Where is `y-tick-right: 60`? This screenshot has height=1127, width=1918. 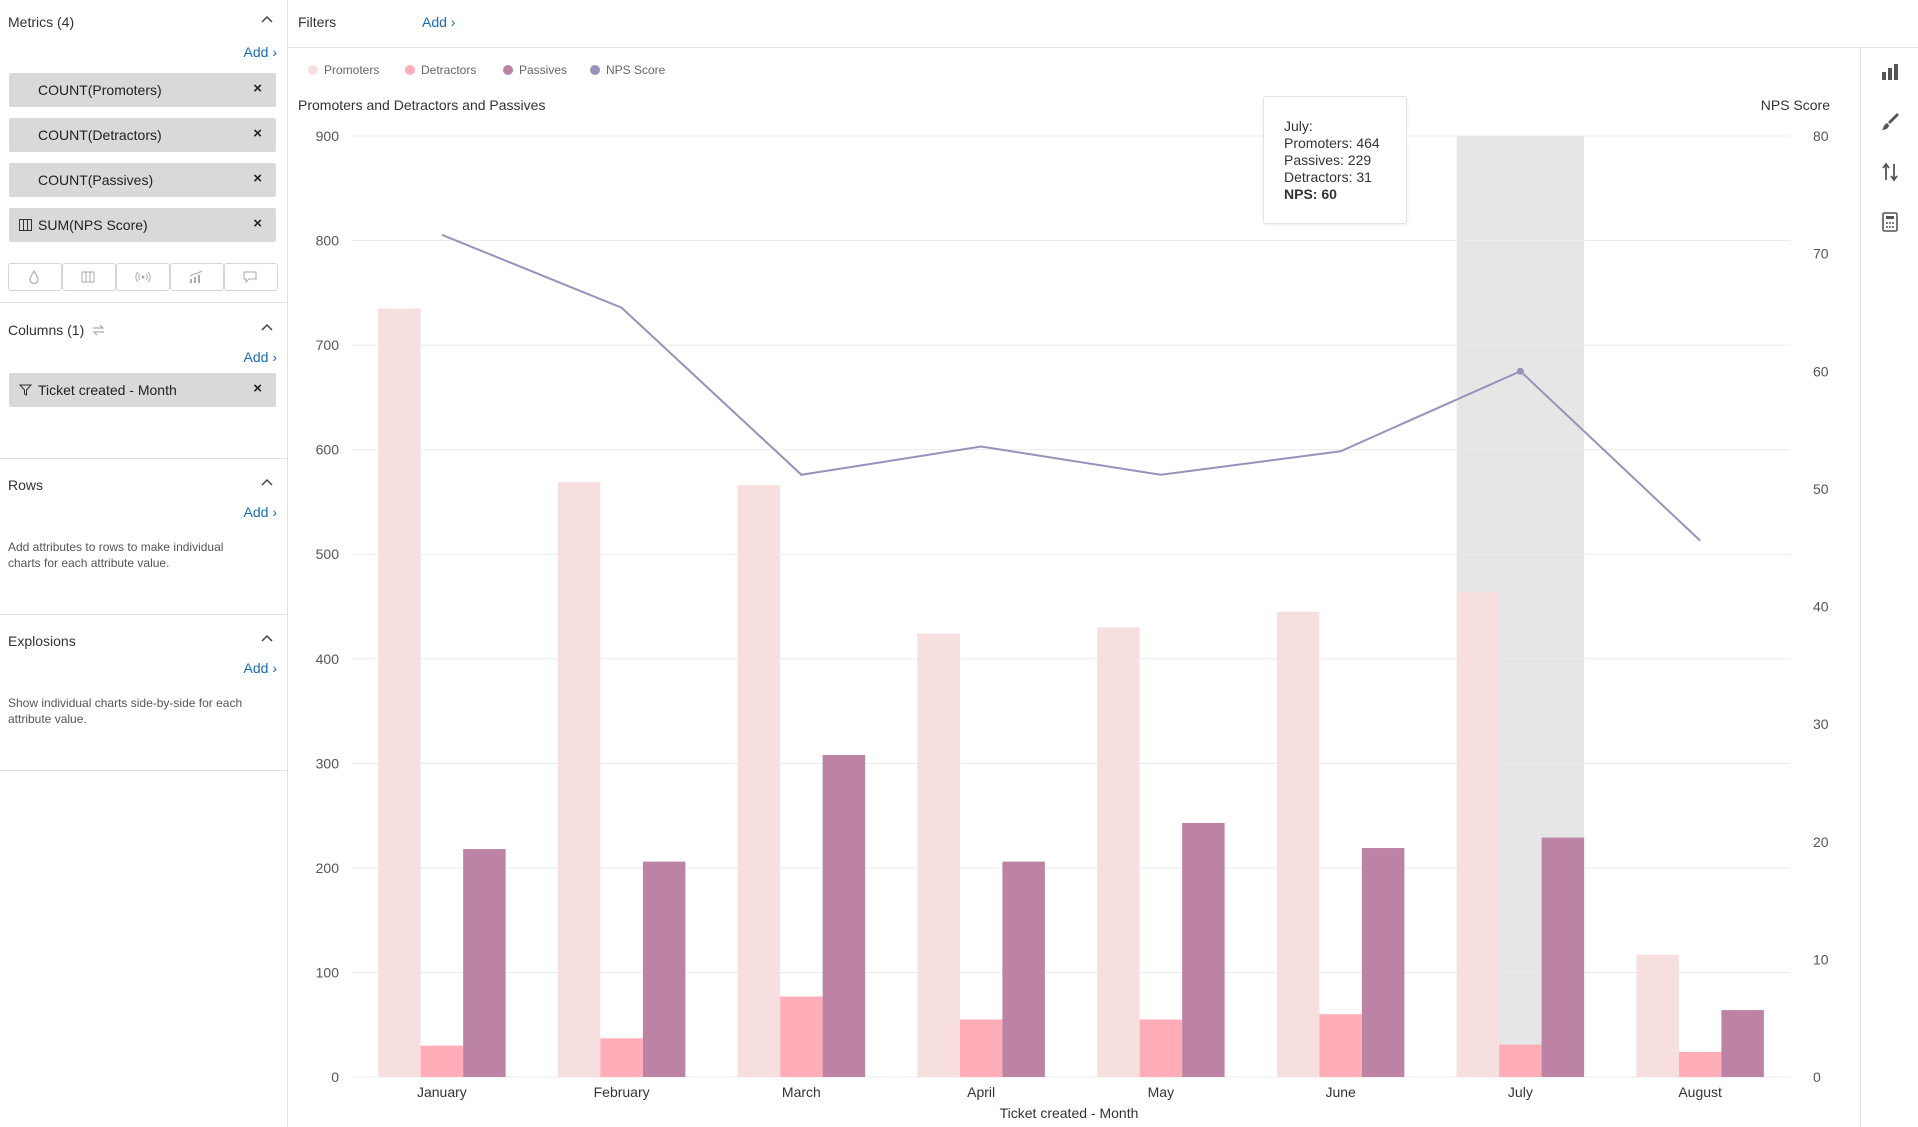 y-tick-right: 60 is located at coordinates (1821, 371).